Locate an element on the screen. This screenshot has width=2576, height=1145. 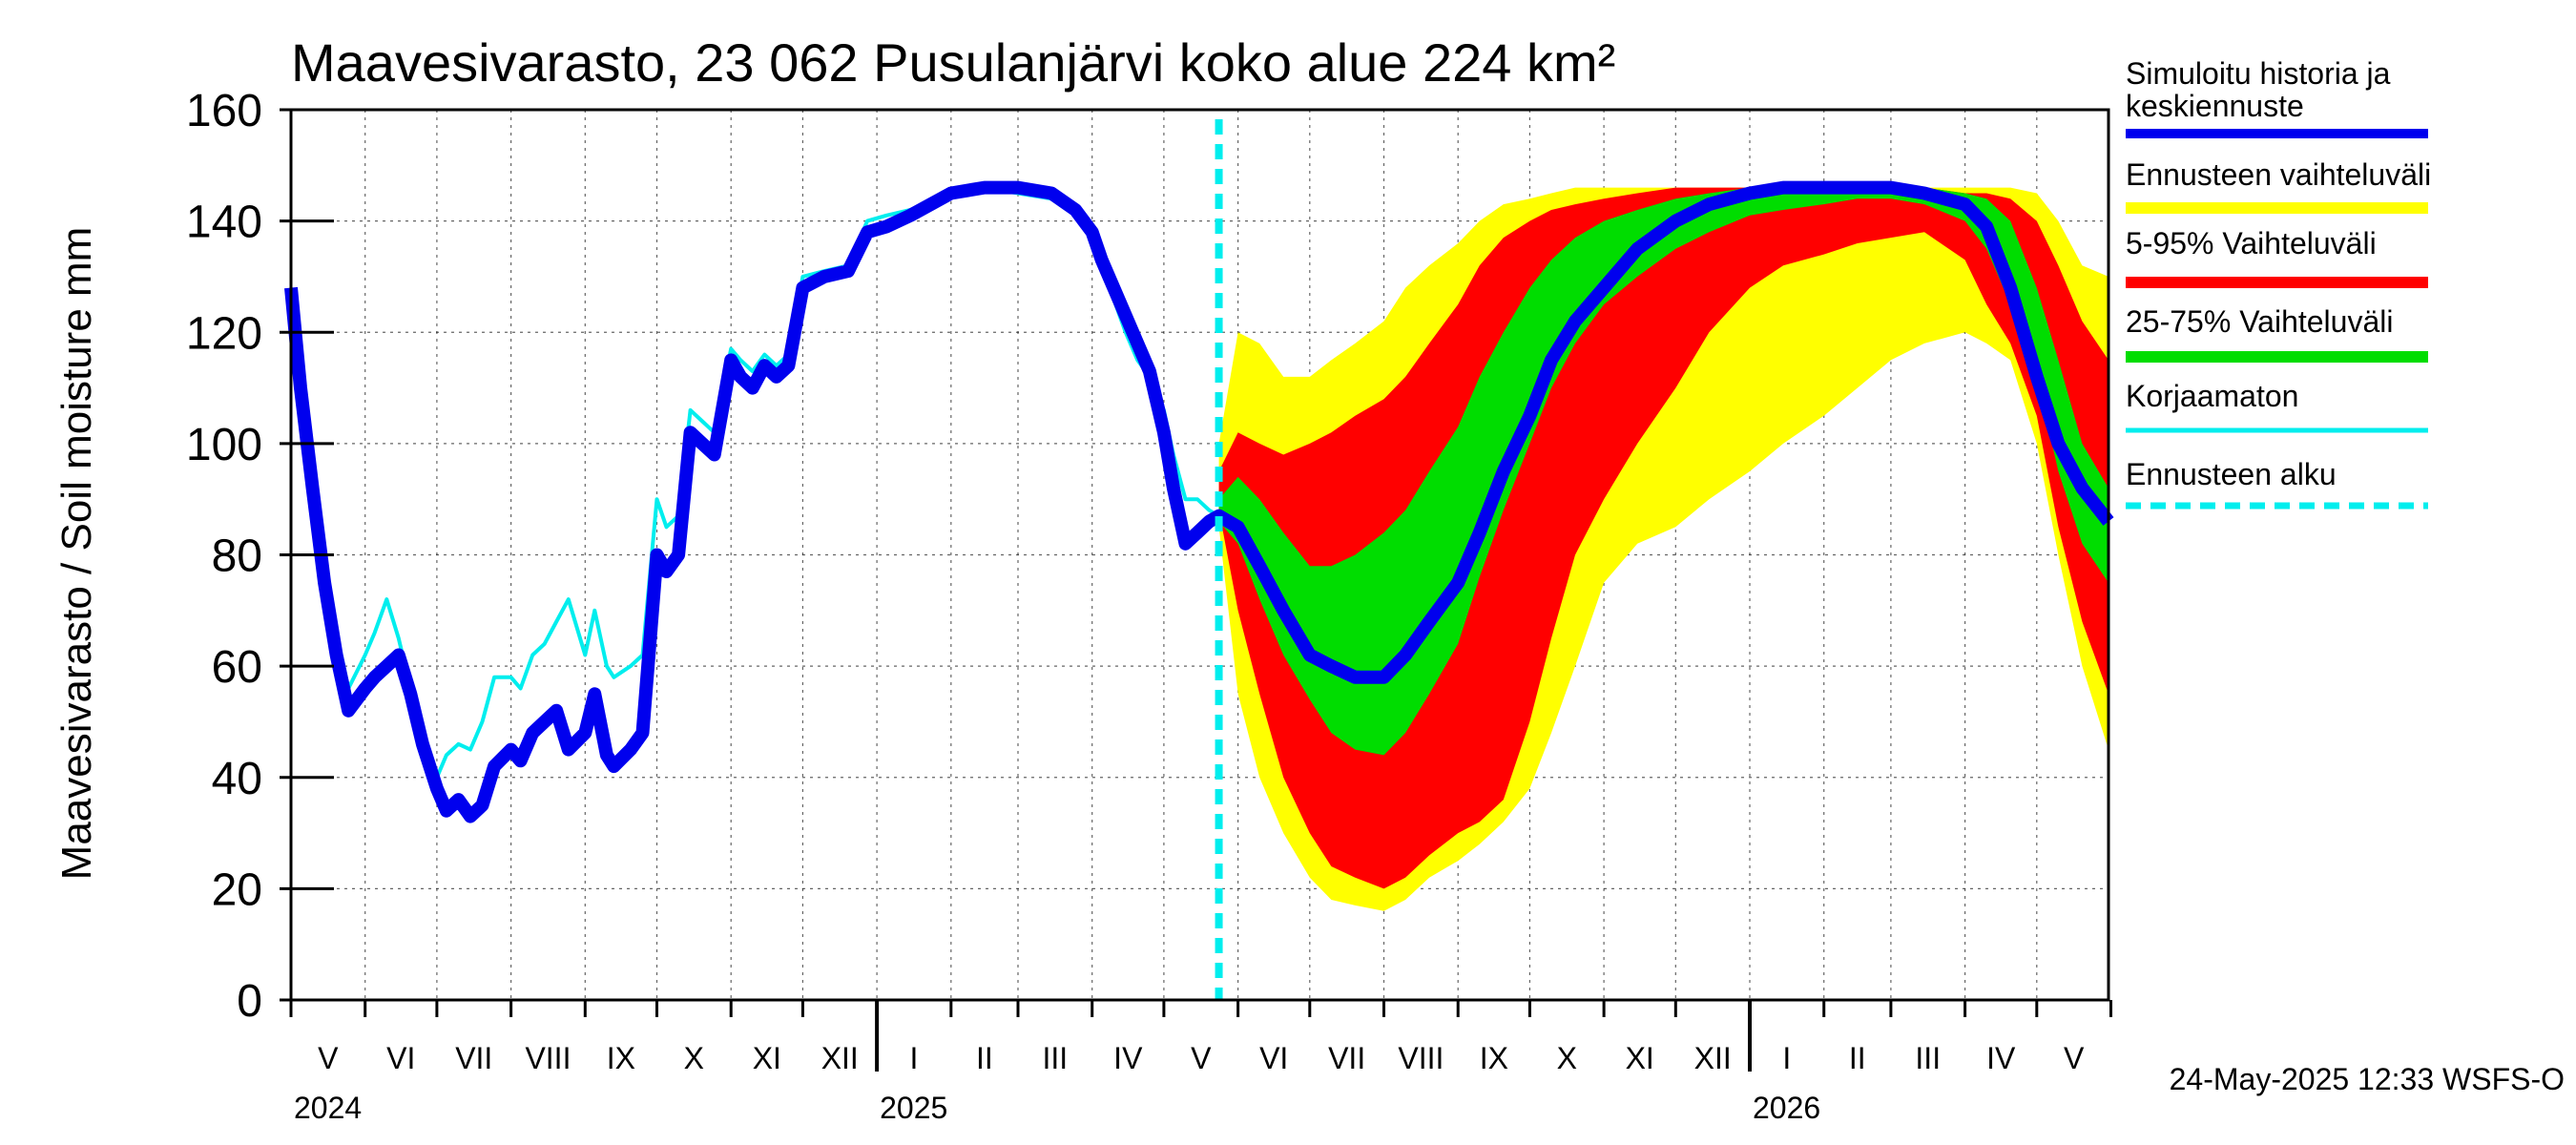
legend-label: keskiennuste is located at coordinates (2215, 106).